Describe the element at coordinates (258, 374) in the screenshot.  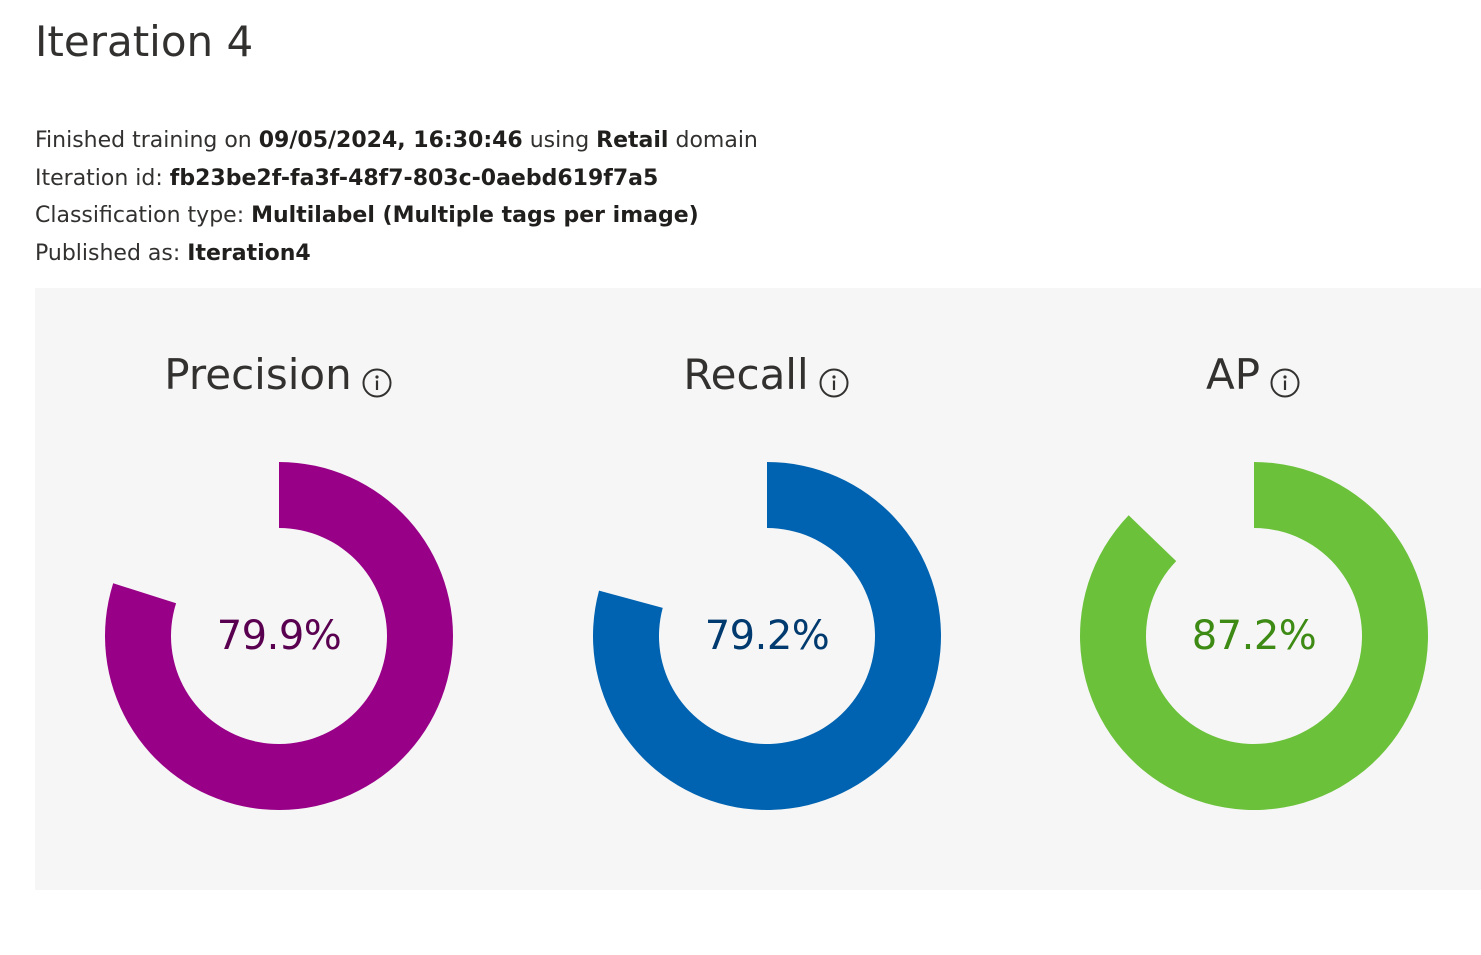
I see `precision-title: Precision` at that location.